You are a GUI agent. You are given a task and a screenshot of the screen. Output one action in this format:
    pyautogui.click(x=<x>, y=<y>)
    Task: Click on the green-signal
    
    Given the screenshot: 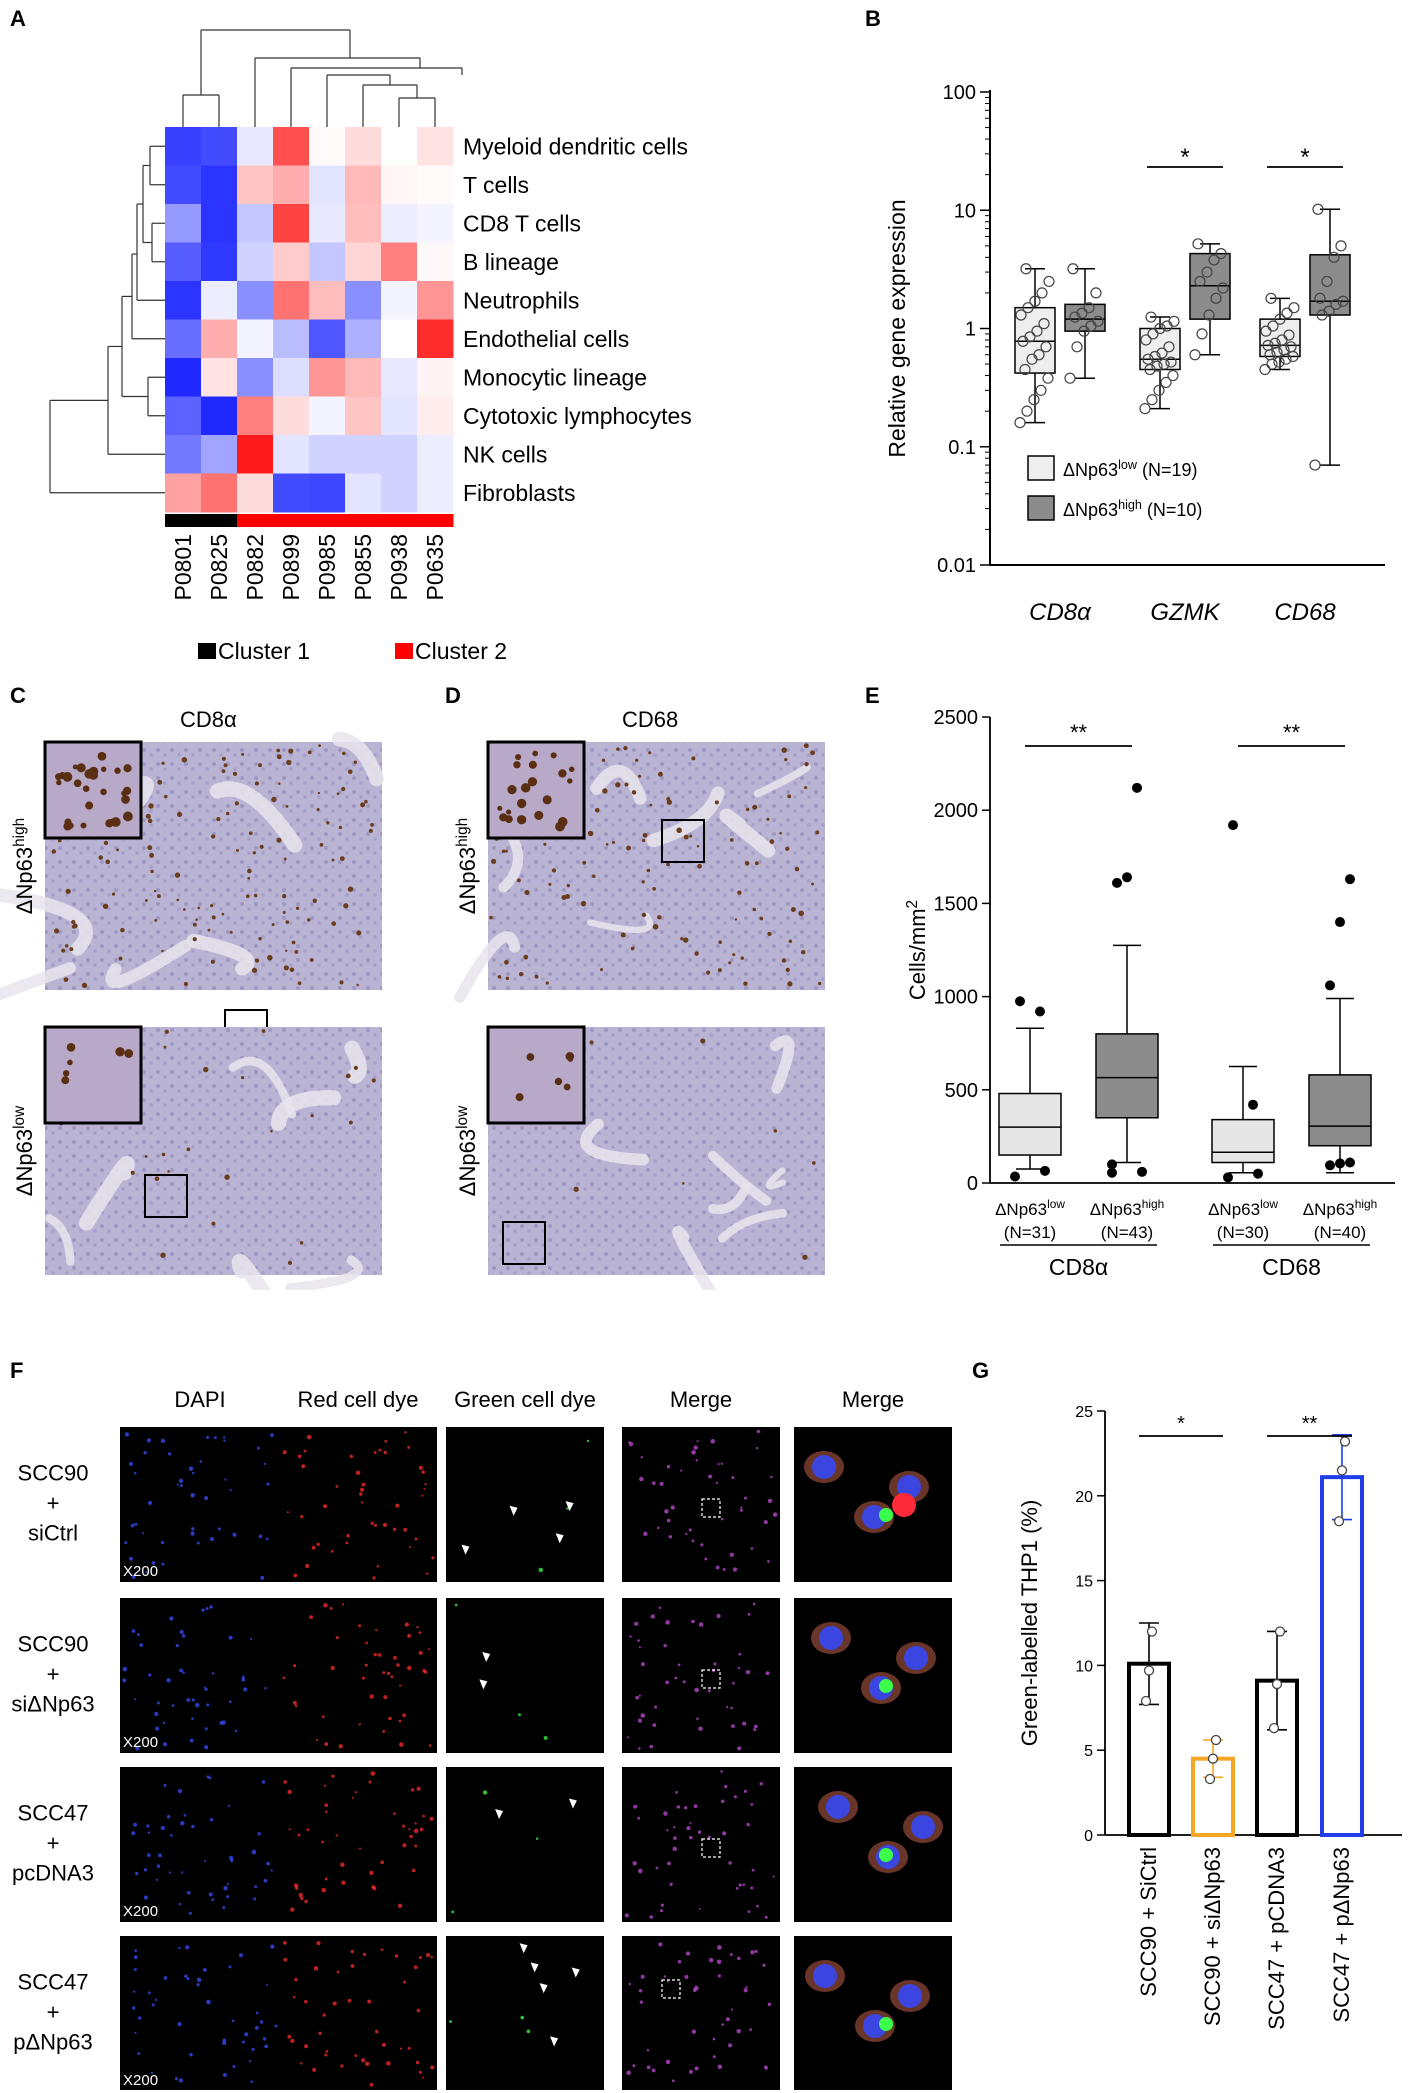 What is the action you would take?
    pyautogui.click(x=886, y=2024)
    